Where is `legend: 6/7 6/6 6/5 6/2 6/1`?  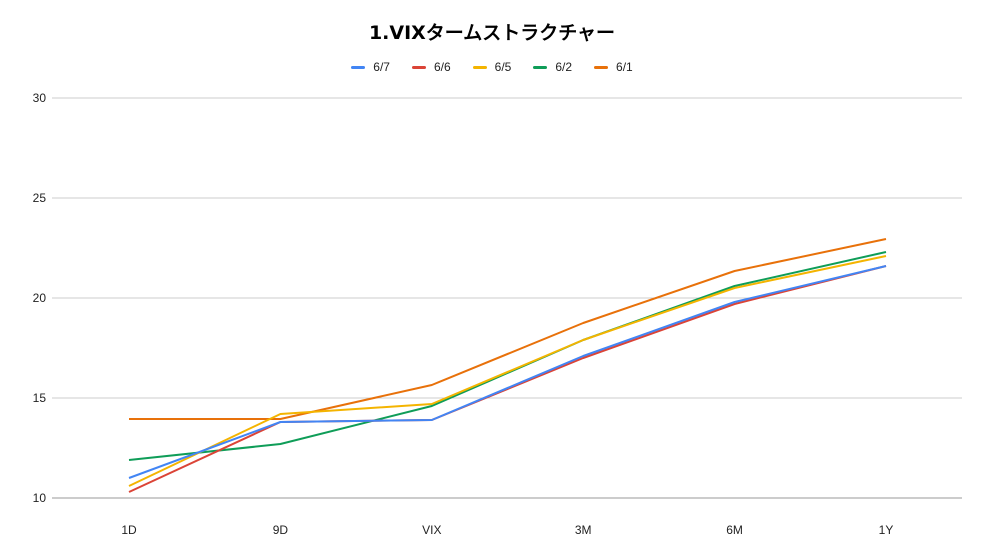 legend: 6/7 6/6 6/5 6/2 6/1 is located at coordinates (492, 67).